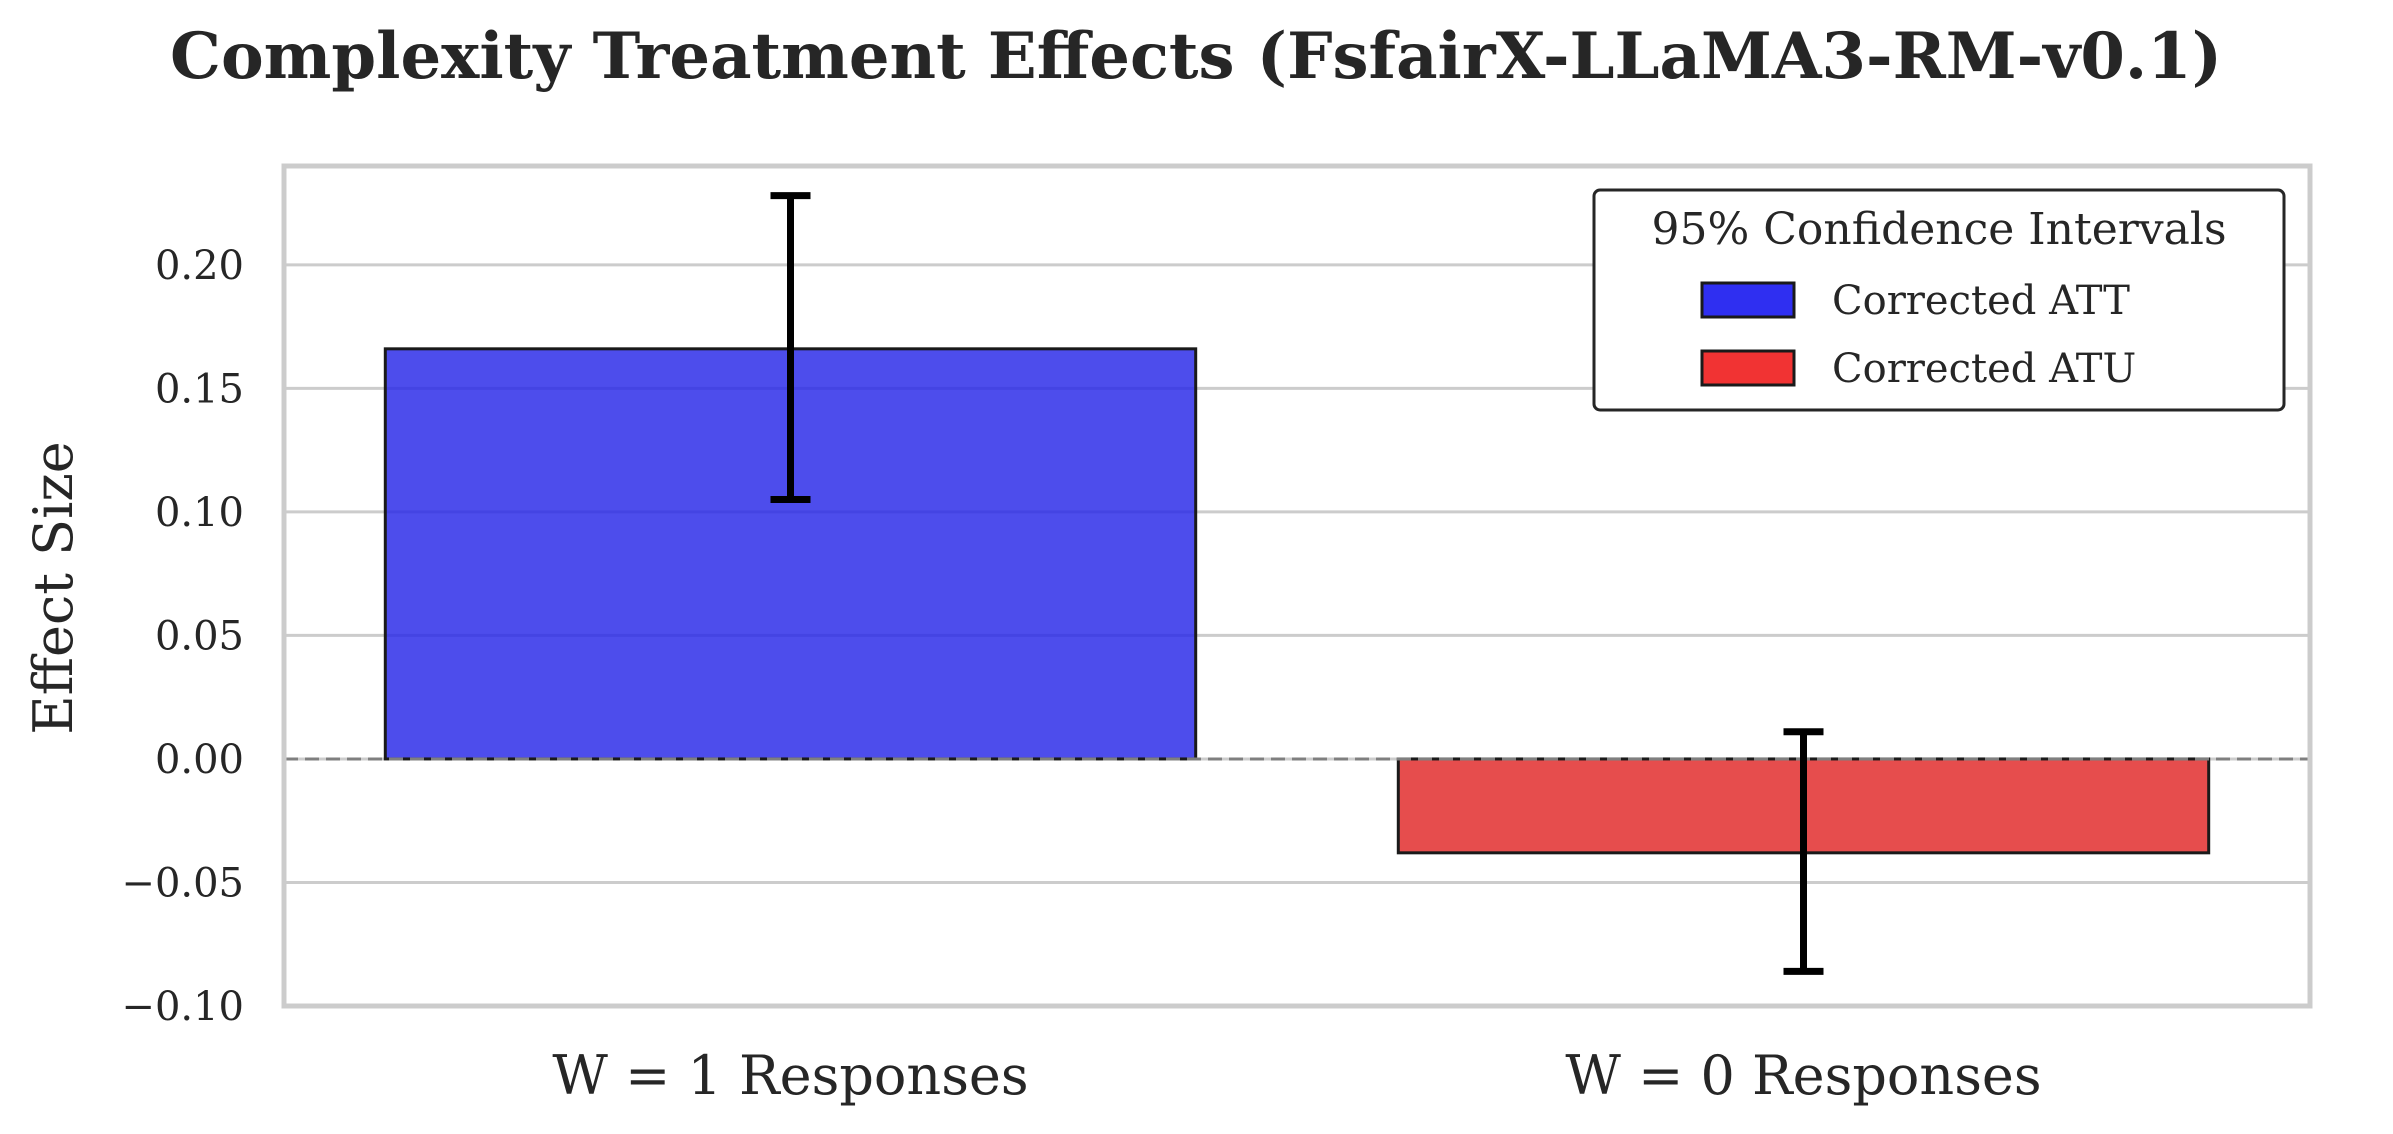  I want to click on x-category-labels: W = 1 Responses W = 0 Responses, so click(1296, 1075).